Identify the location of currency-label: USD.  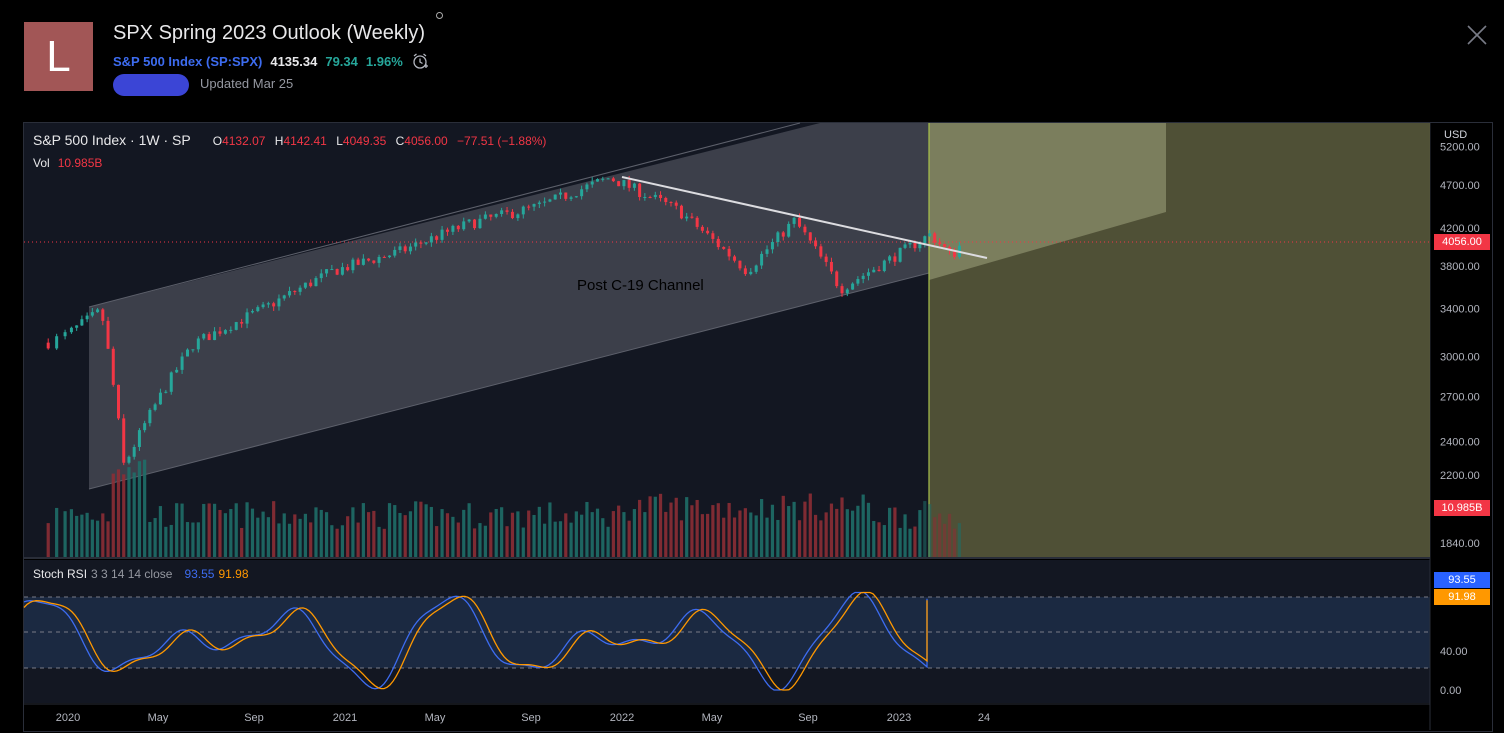
(1456, 135).